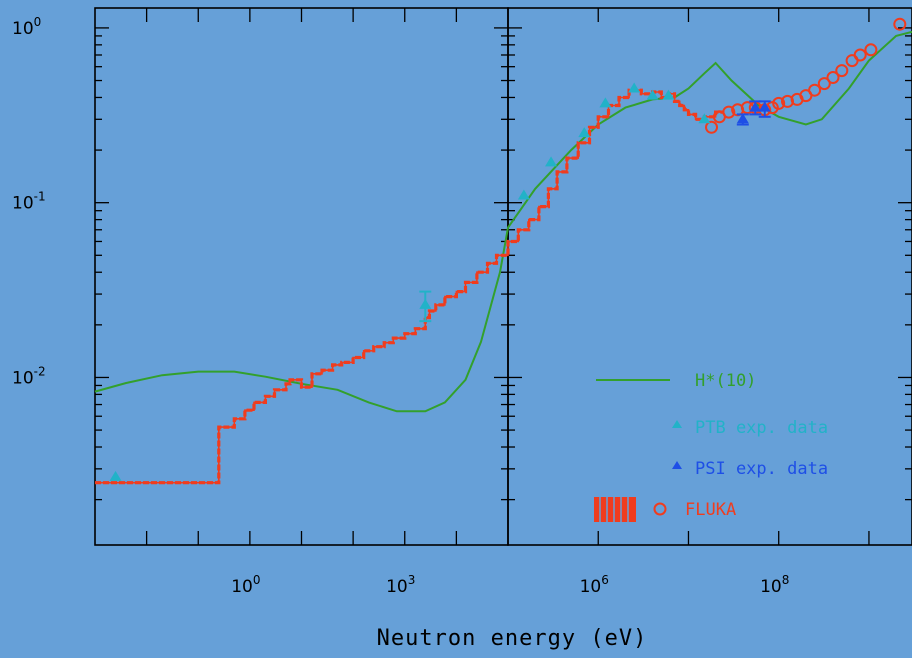 The height and width of the screenshot is (658, 912). What do you see at coordinates (29, 376) in the screenshot?
I see `y-tick-label: 10⁻²` at bounding box center [29, 376].